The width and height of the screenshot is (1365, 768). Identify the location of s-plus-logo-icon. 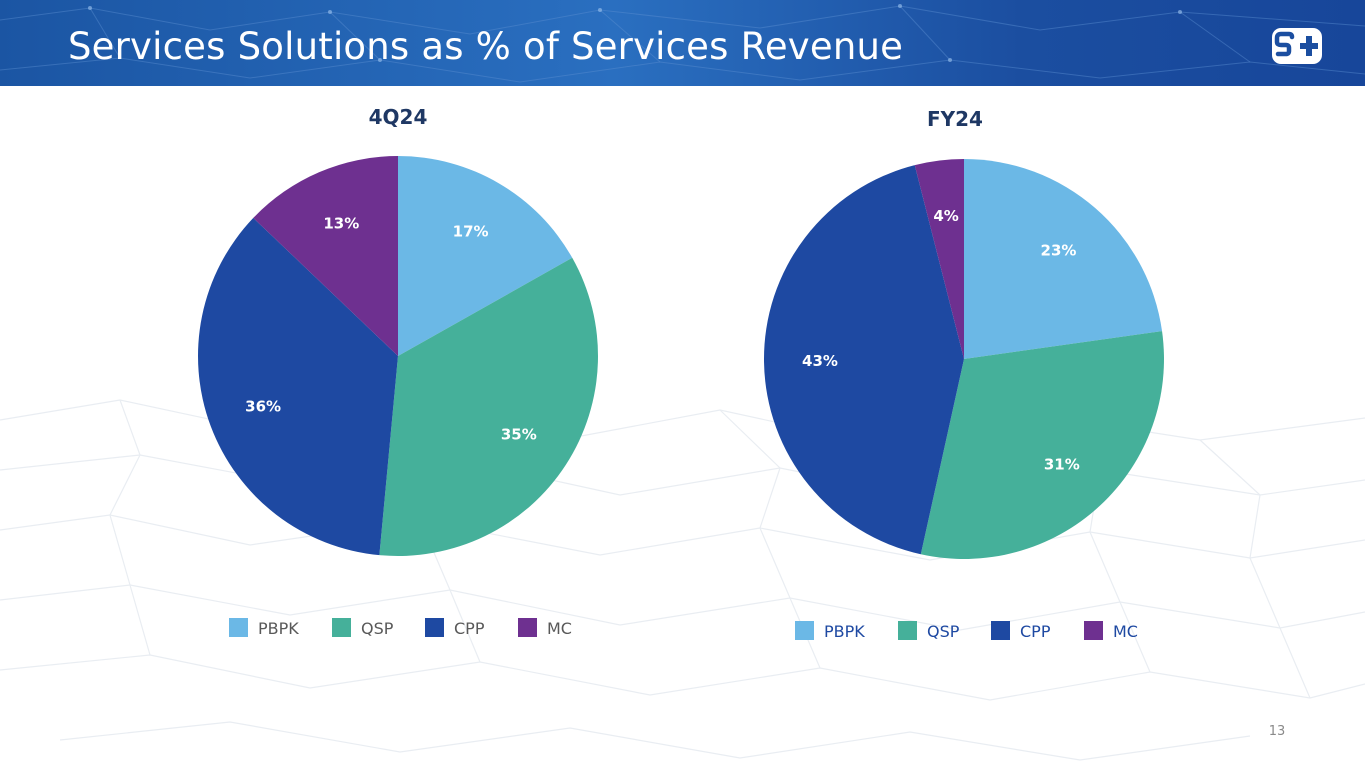
(1297, 46).